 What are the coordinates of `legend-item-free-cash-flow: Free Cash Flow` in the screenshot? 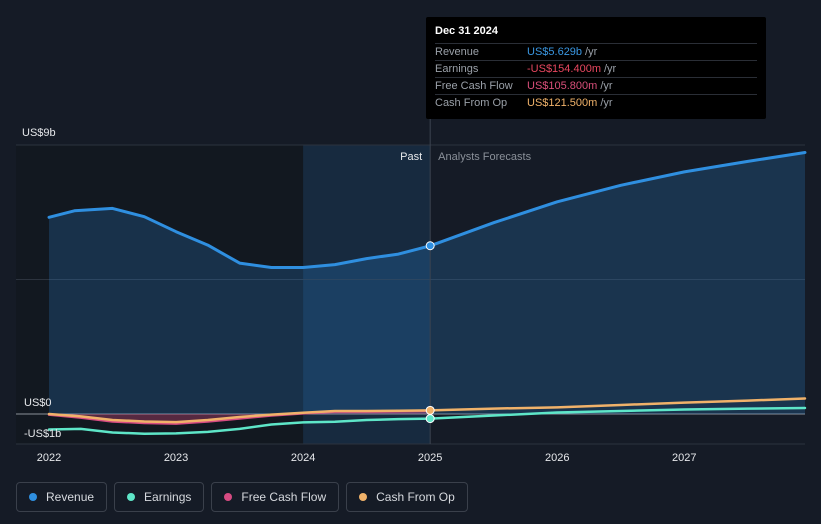 It's located at (275, 497).